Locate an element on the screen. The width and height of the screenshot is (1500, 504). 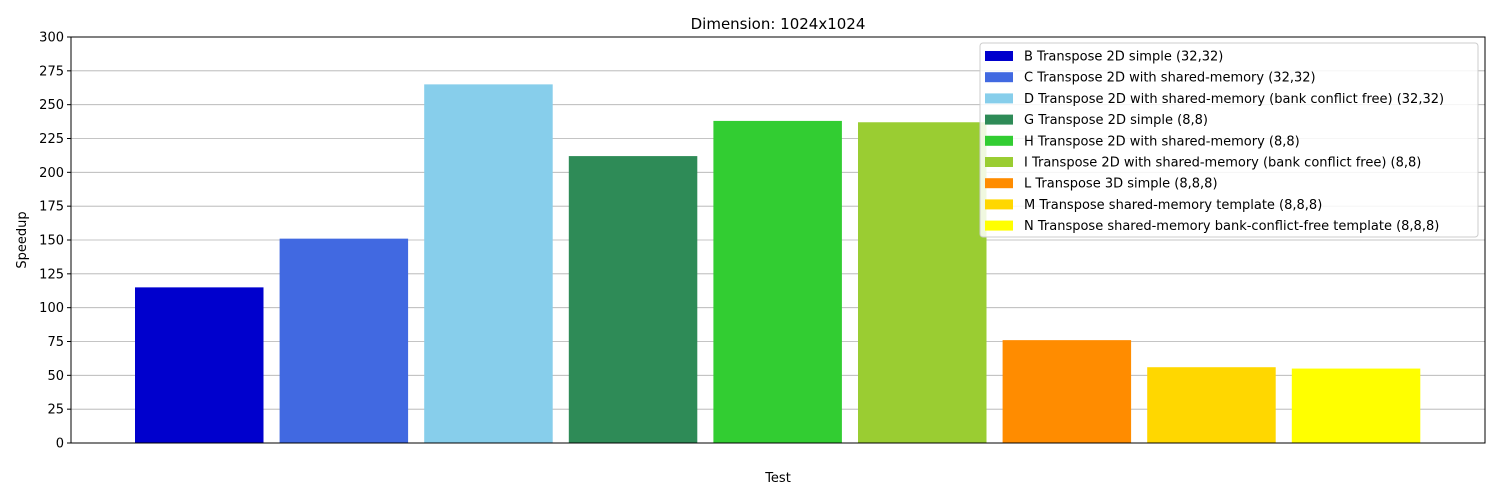
legend-box is located at coordinates (1229, 140).